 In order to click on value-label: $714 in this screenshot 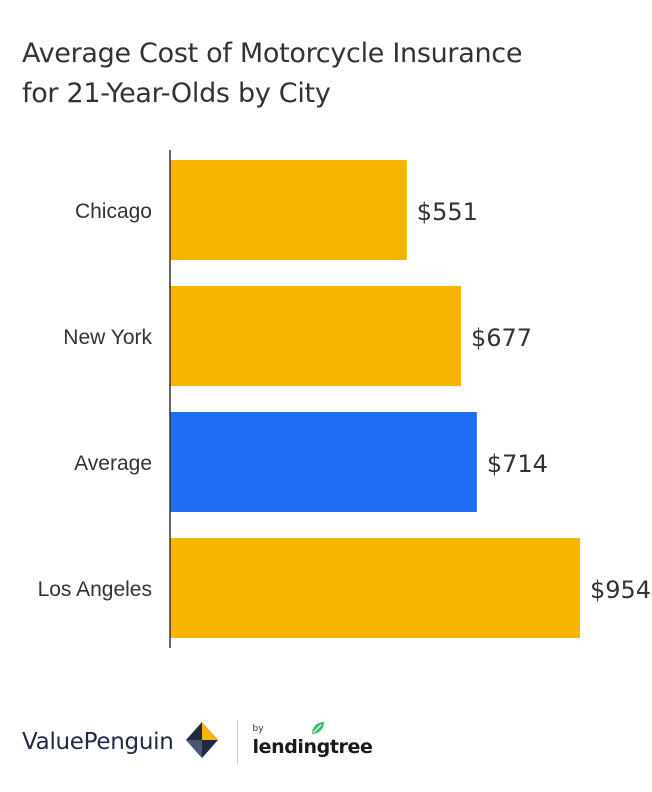, I will do `click(517, 464)`.